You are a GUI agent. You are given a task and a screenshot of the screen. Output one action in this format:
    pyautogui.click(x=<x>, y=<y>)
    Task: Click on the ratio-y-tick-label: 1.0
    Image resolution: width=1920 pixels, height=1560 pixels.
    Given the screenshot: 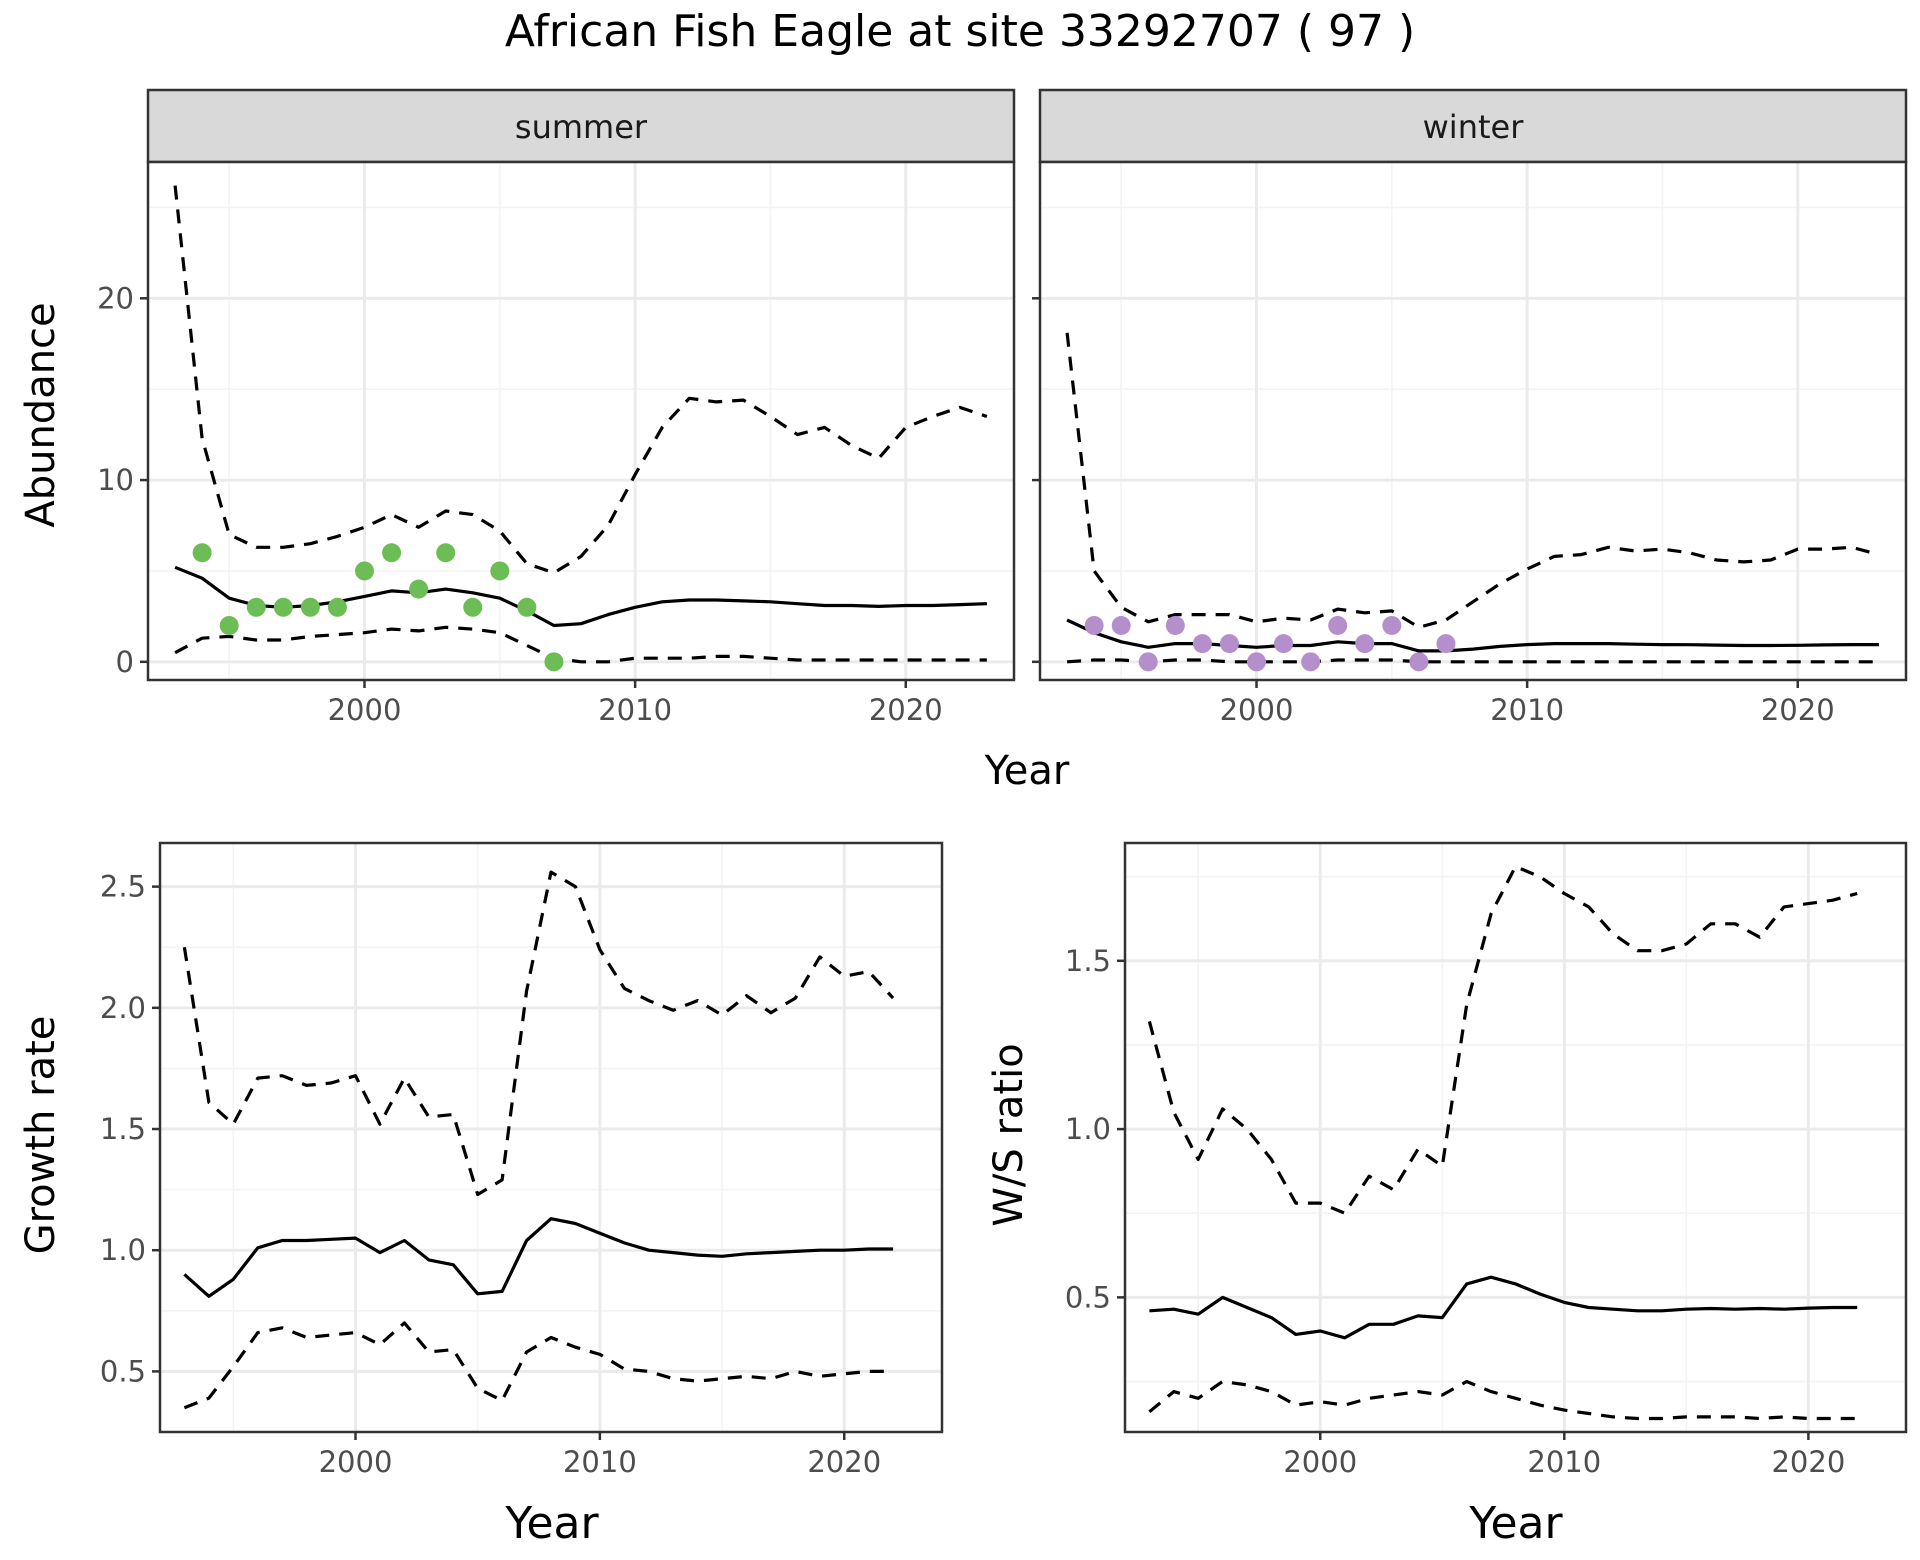 What is the action you would take?
    pyautogui.click(x=1088, y=1129)
    